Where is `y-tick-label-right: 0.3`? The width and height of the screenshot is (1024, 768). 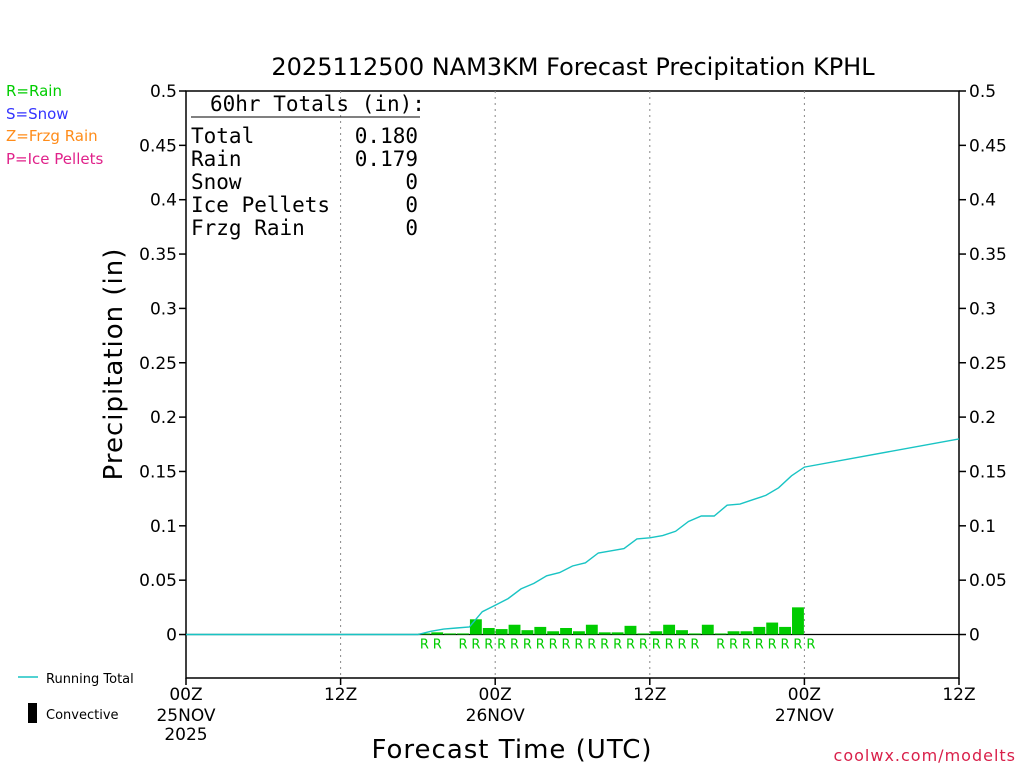
y-tick-label-right: 0.3 is located at coordinates (982, 309).